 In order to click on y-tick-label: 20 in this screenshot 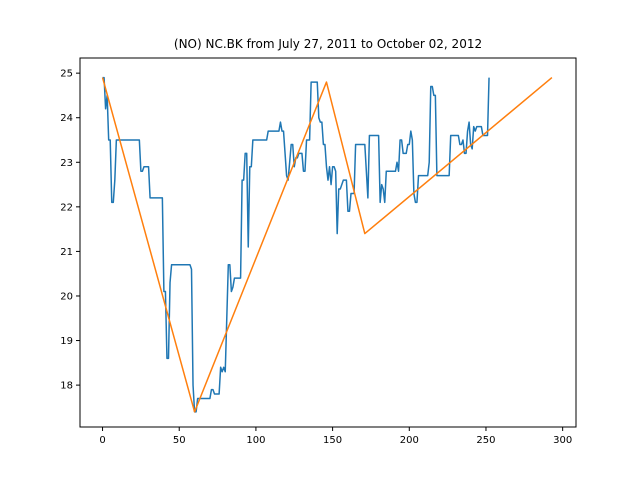, I will do `click(66, 296)`.